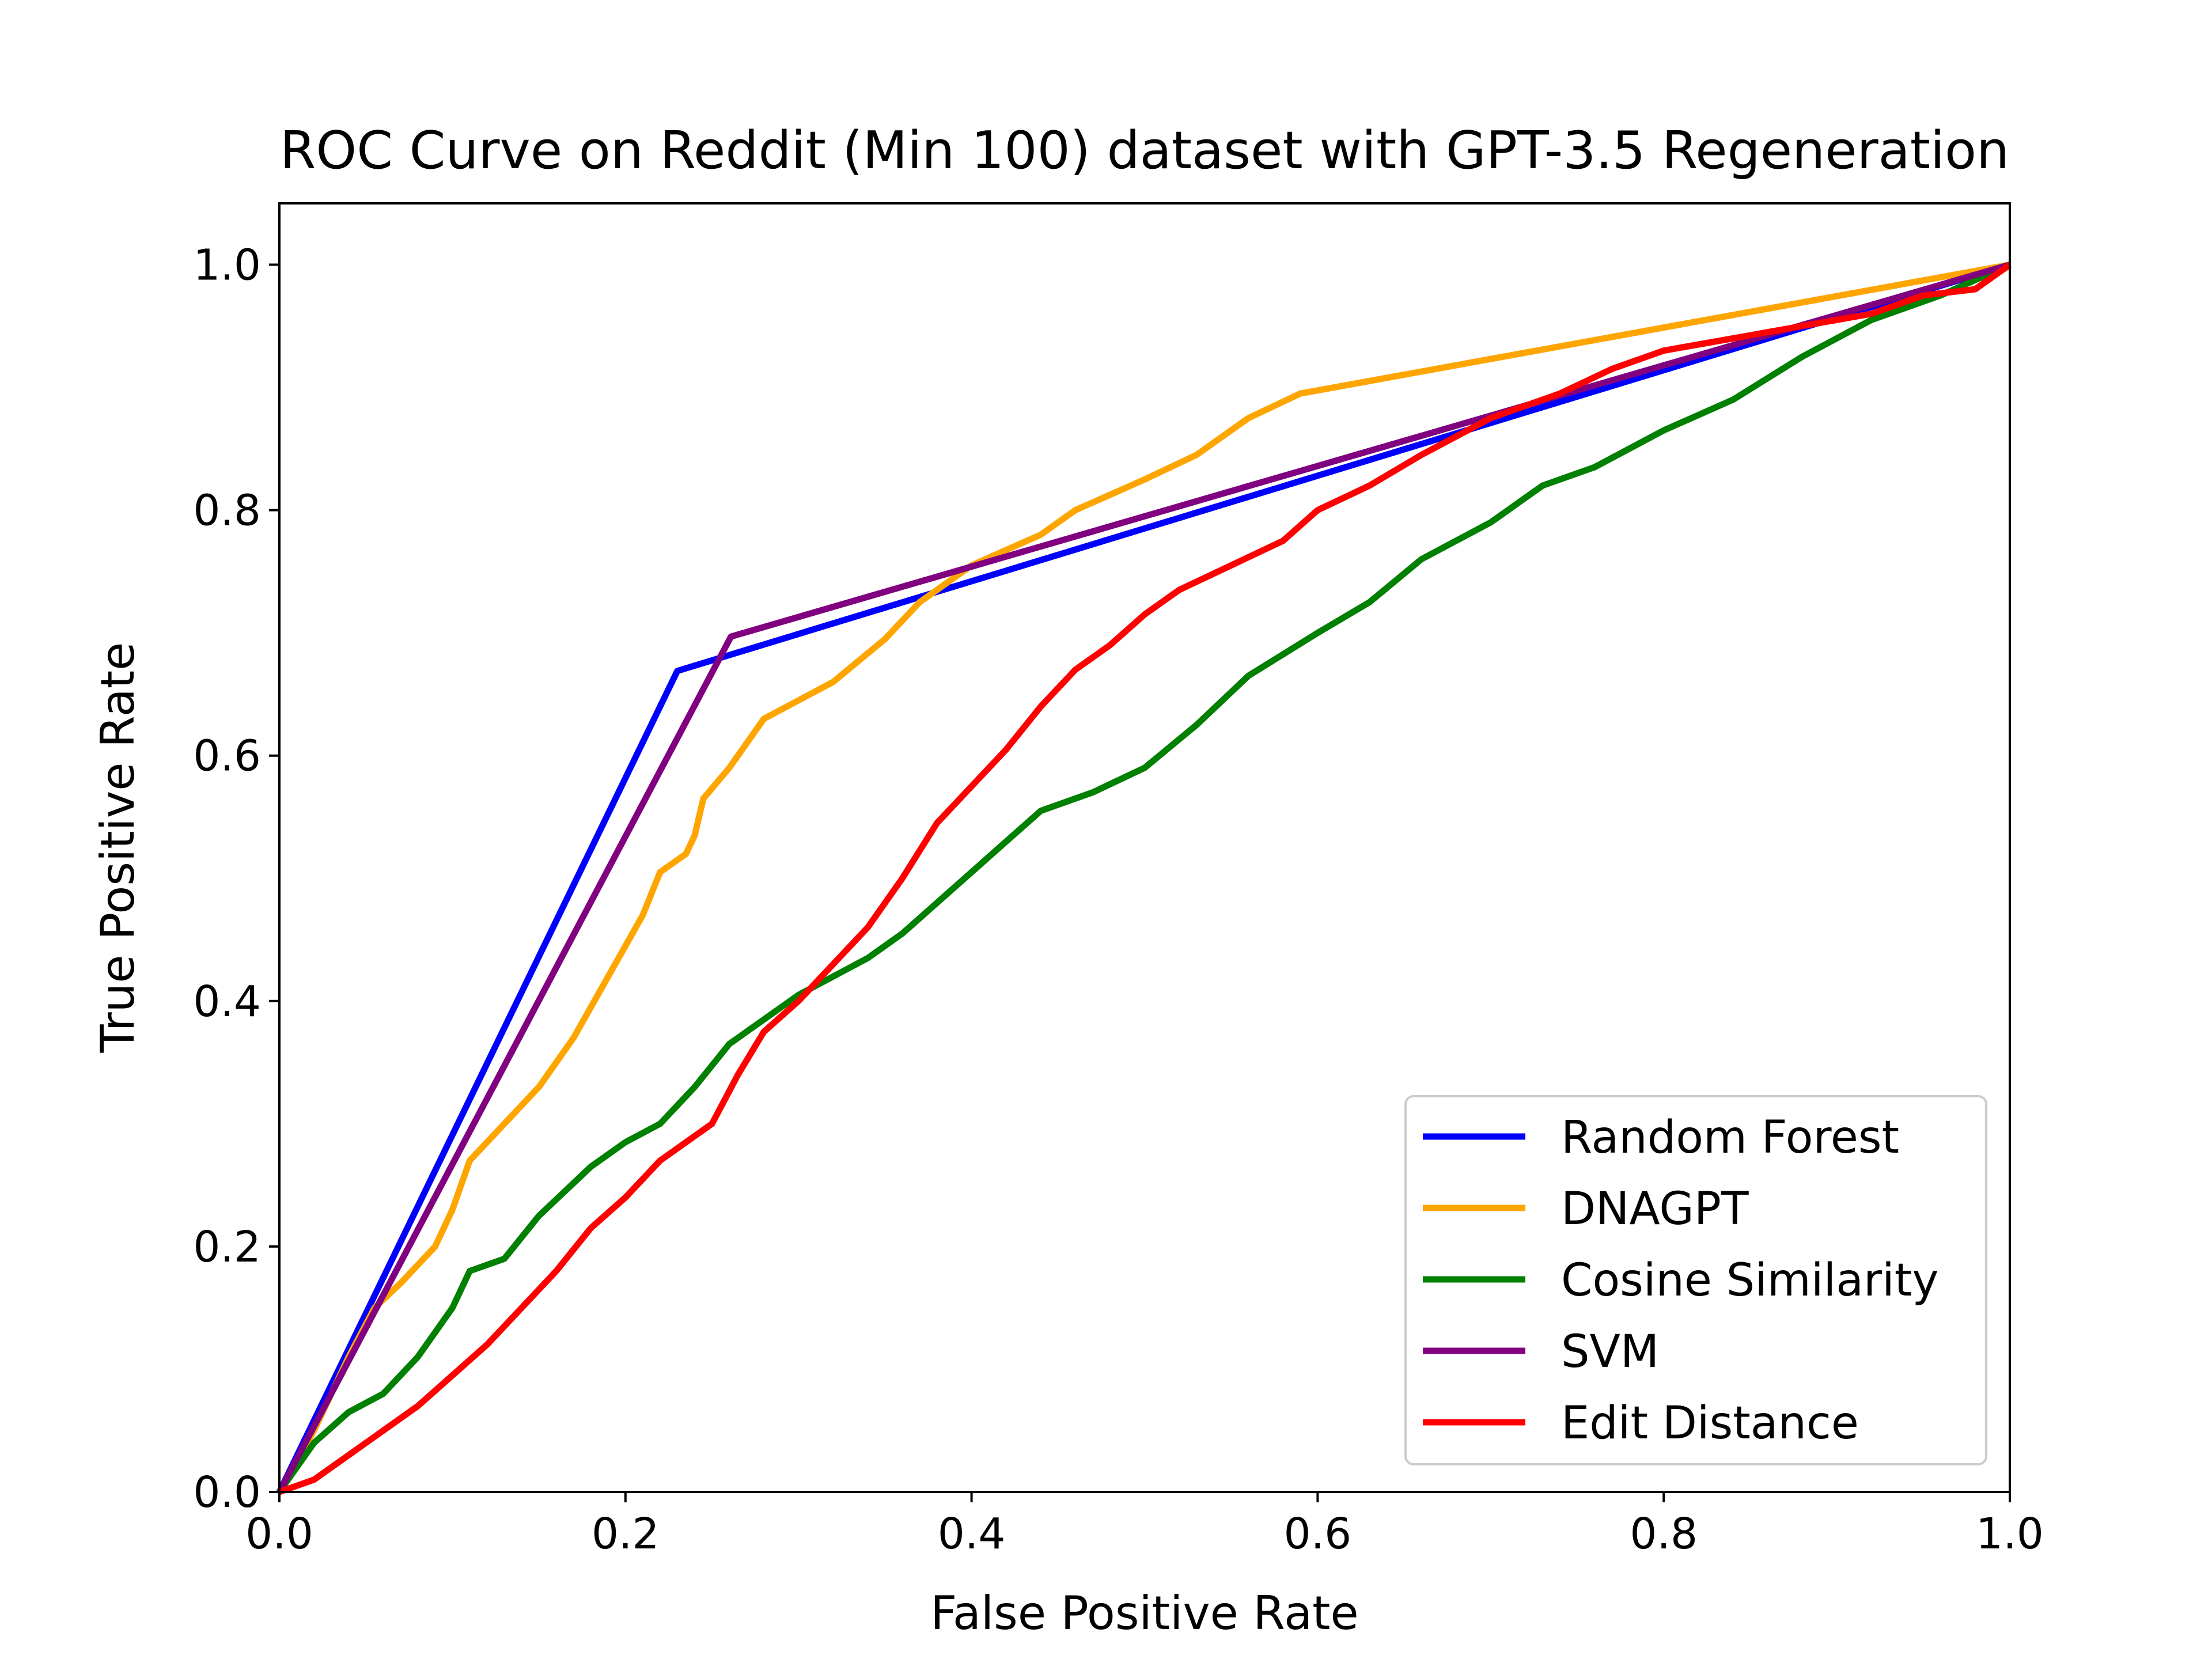 The image size is (2212, 1659). What do you see at coordinates (227, 756) in the screenshot?
I see `y-tick-label: 0.6` at bounding box center [227, 756].